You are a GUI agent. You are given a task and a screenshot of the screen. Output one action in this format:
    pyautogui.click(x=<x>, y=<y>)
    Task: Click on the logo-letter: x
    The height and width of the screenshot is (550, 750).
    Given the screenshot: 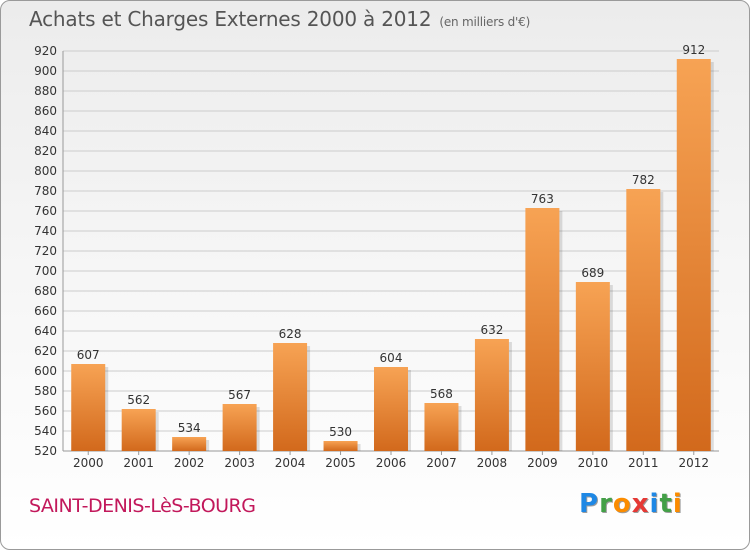 What is the action you would take?
    pyautogui.click(x=640, y=504)
    